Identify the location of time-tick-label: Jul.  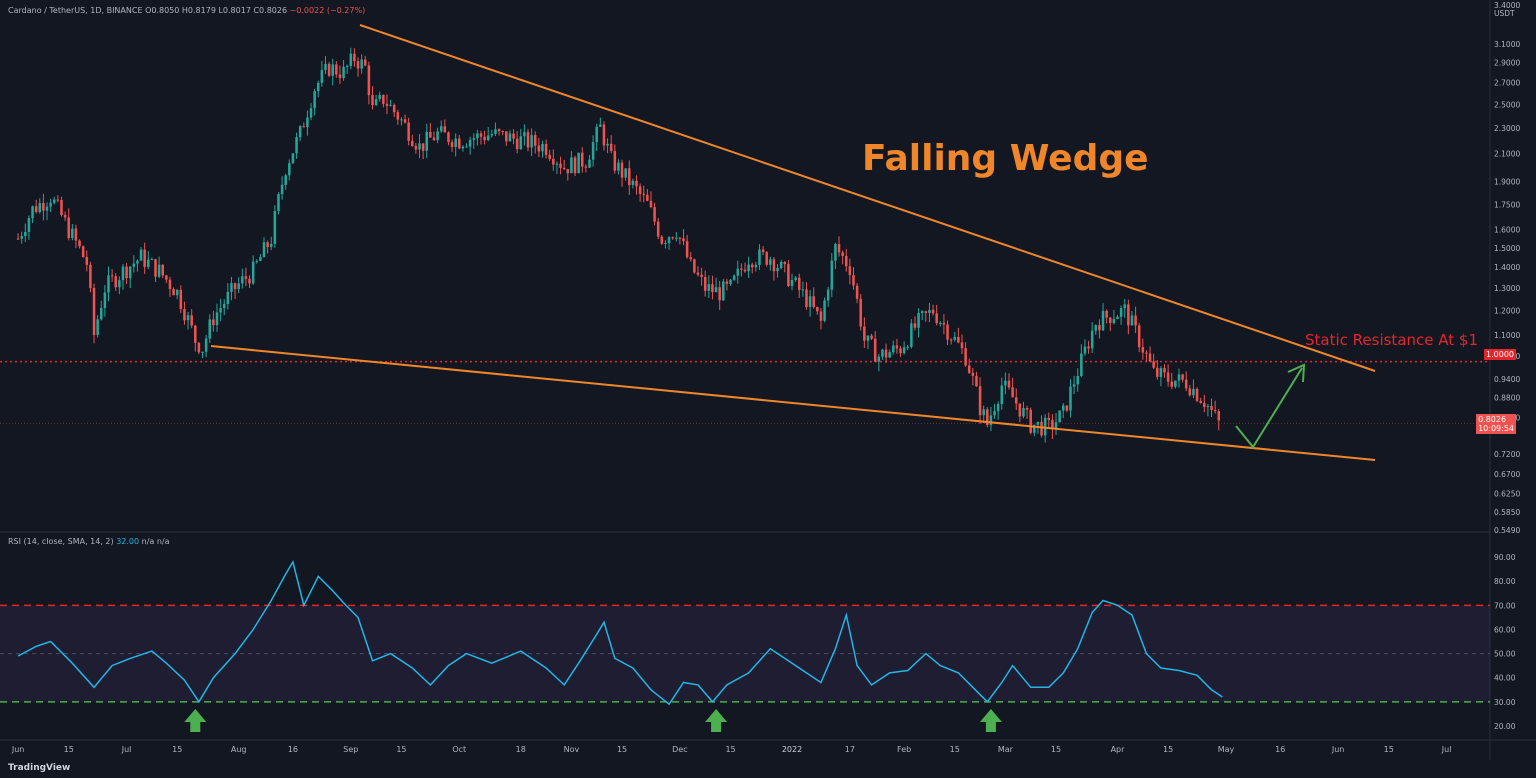
(126, 749).